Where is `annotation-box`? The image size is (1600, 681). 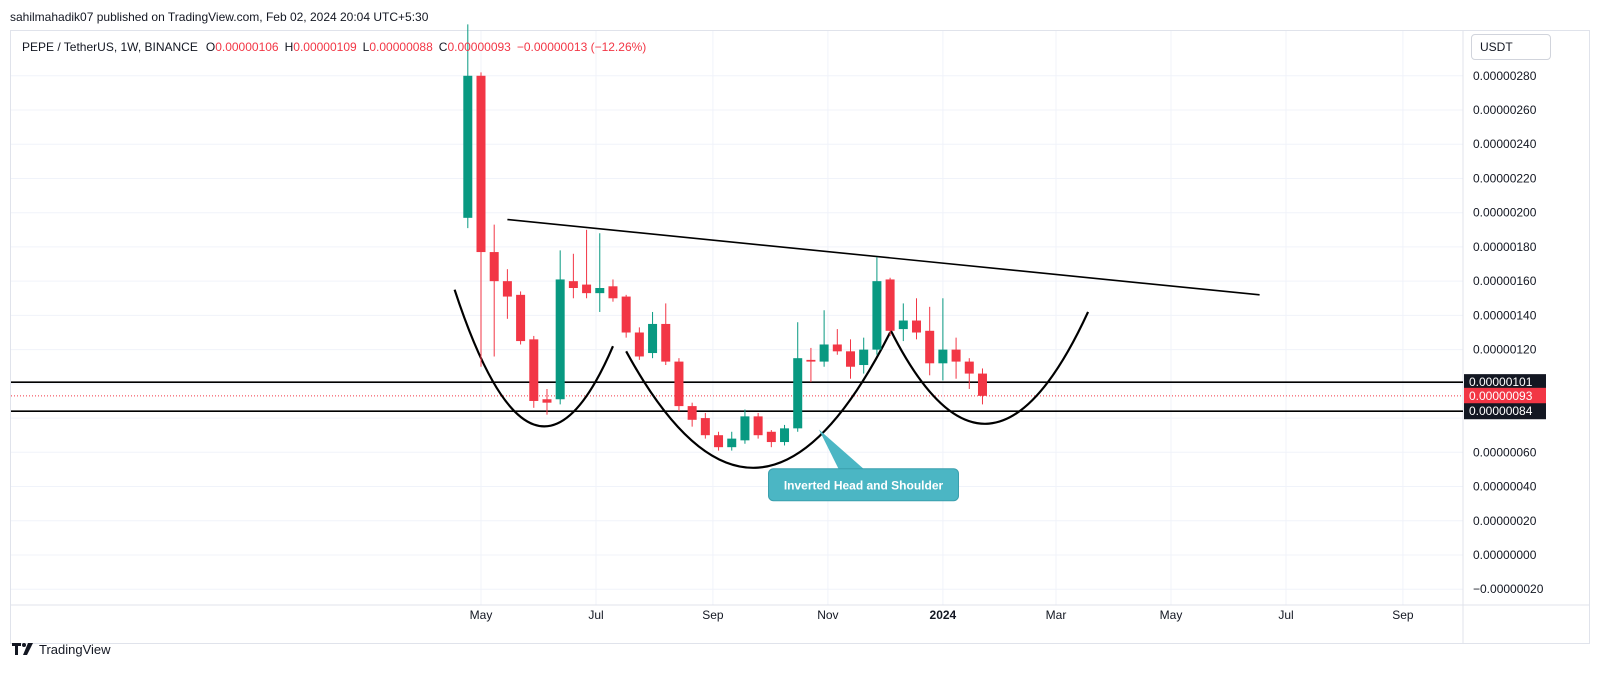
annotation-box is located at coordinates (864, 485).